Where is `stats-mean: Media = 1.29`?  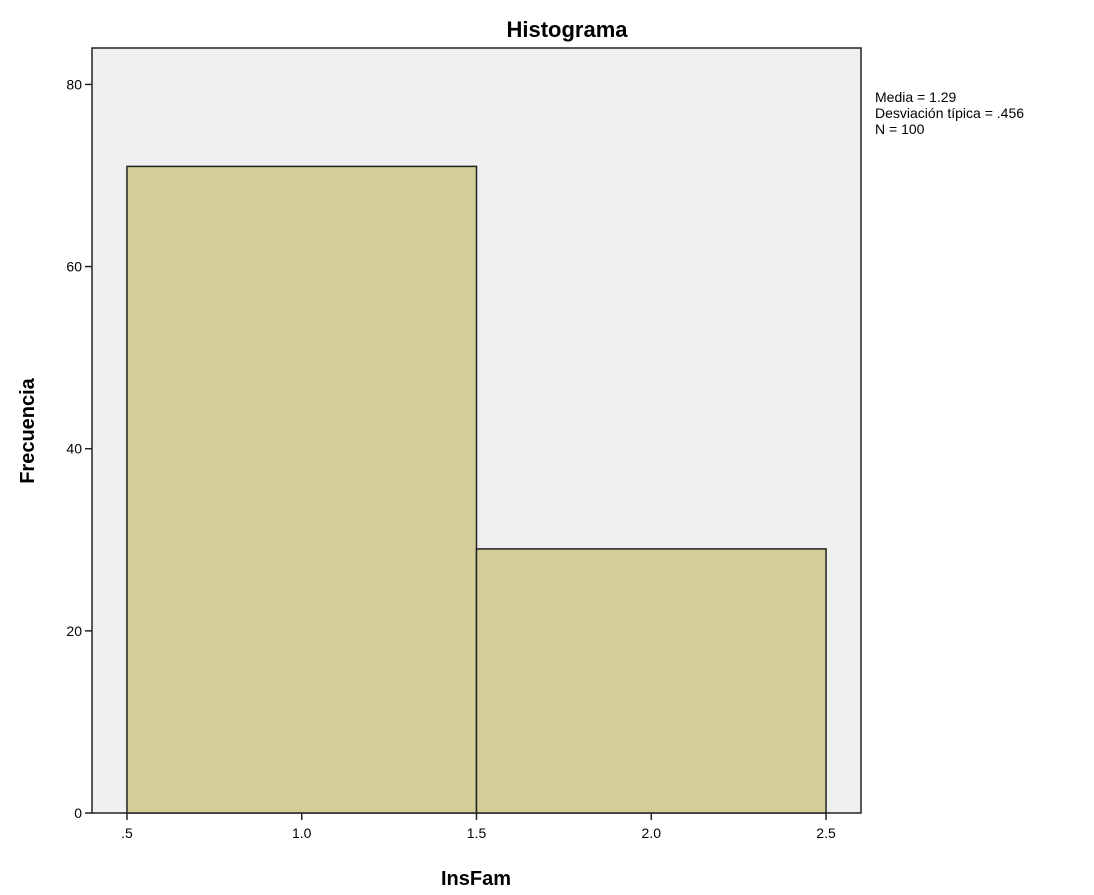
stats-mean: Media = 1.29 is located at coordinates (916, 97).